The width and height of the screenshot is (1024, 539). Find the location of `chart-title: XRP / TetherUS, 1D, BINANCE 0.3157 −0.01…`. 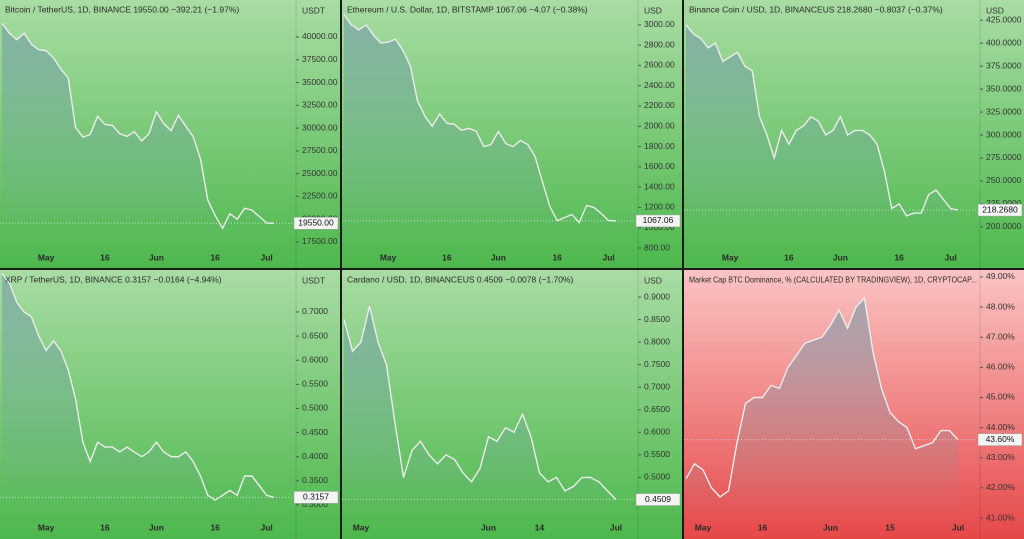

chart-title: XRP / TetherUS, 1D, BINANCE 0.3157 −0.01… is located at coordinates (113, 279).